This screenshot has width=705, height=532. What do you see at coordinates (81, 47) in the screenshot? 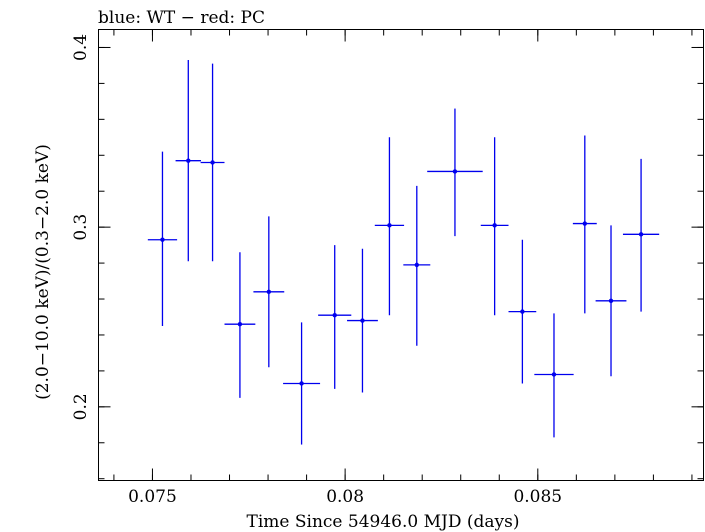
I see `y-tick-label: 0.4` at bounding box center [81, 47].